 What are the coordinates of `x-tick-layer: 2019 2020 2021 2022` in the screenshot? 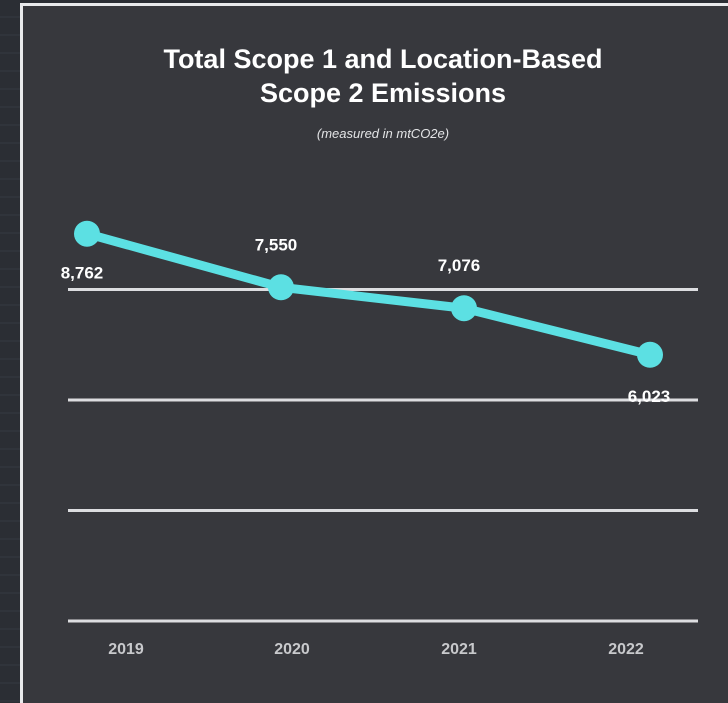 It's located at (376, 649).